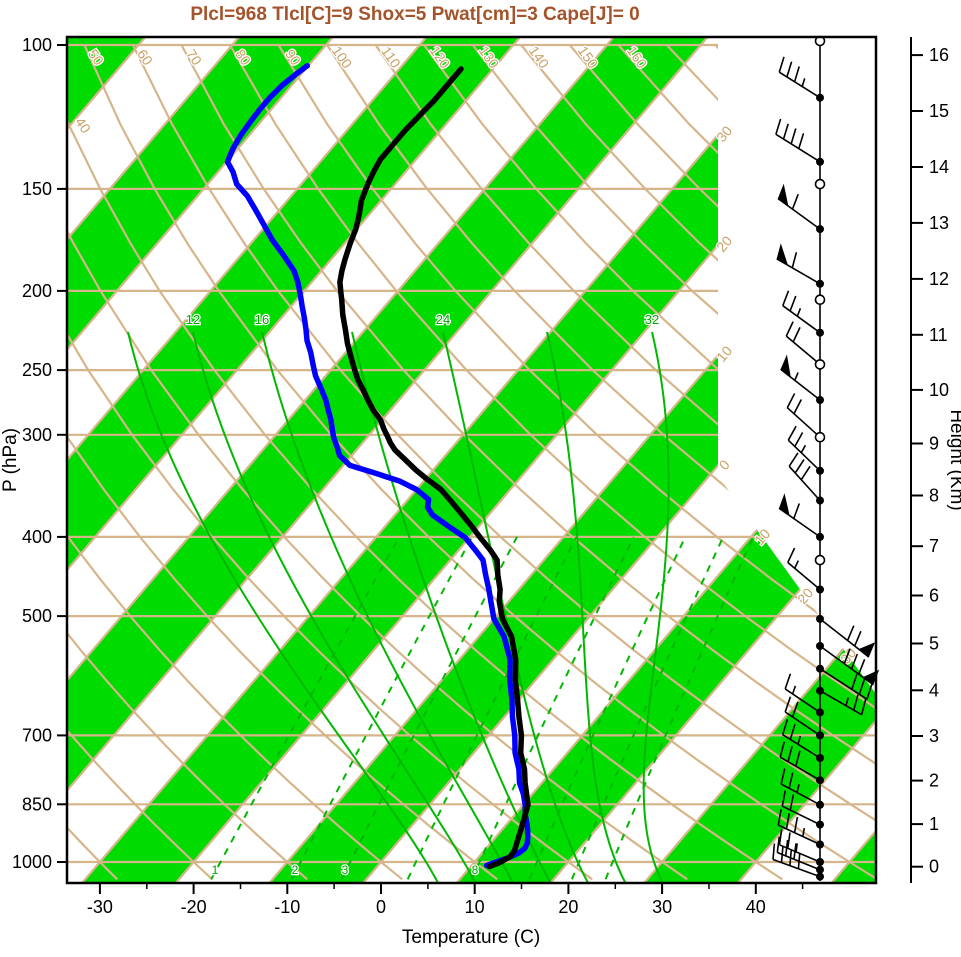  Describe the element at coordinates (475, 907) in the screenshot. I see `temperature-tick-label: 10` at that location.